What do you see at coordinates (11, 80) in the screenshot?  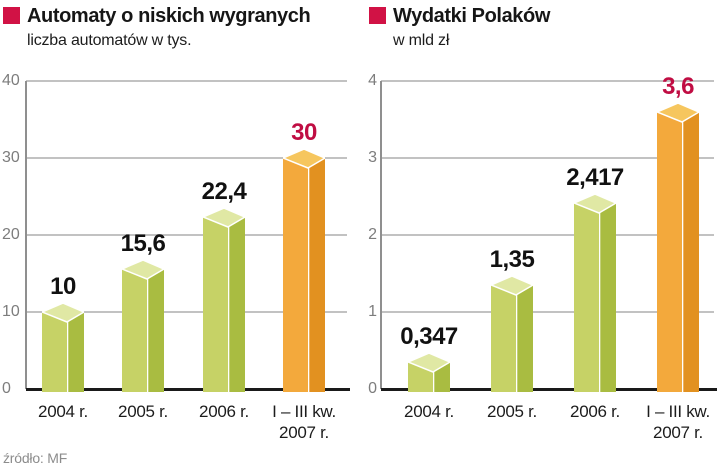 I see `y-tick-label: 40` at bounding box center [11, 80].